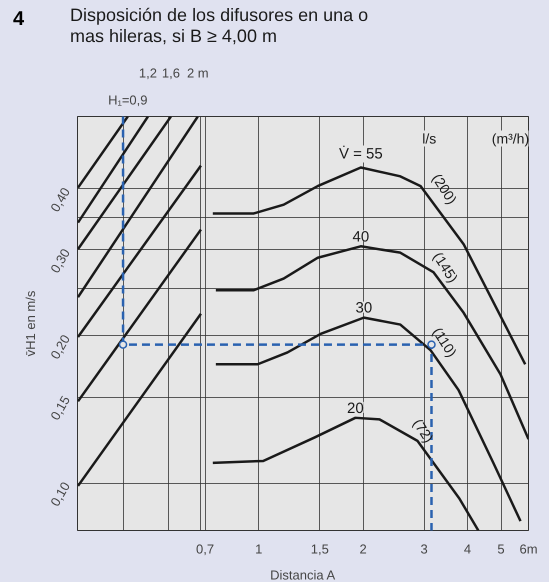  What do you see at coordinates (355, 408) in the screenshot?
I see `series-label: 20` at bounding box center [355, 408].